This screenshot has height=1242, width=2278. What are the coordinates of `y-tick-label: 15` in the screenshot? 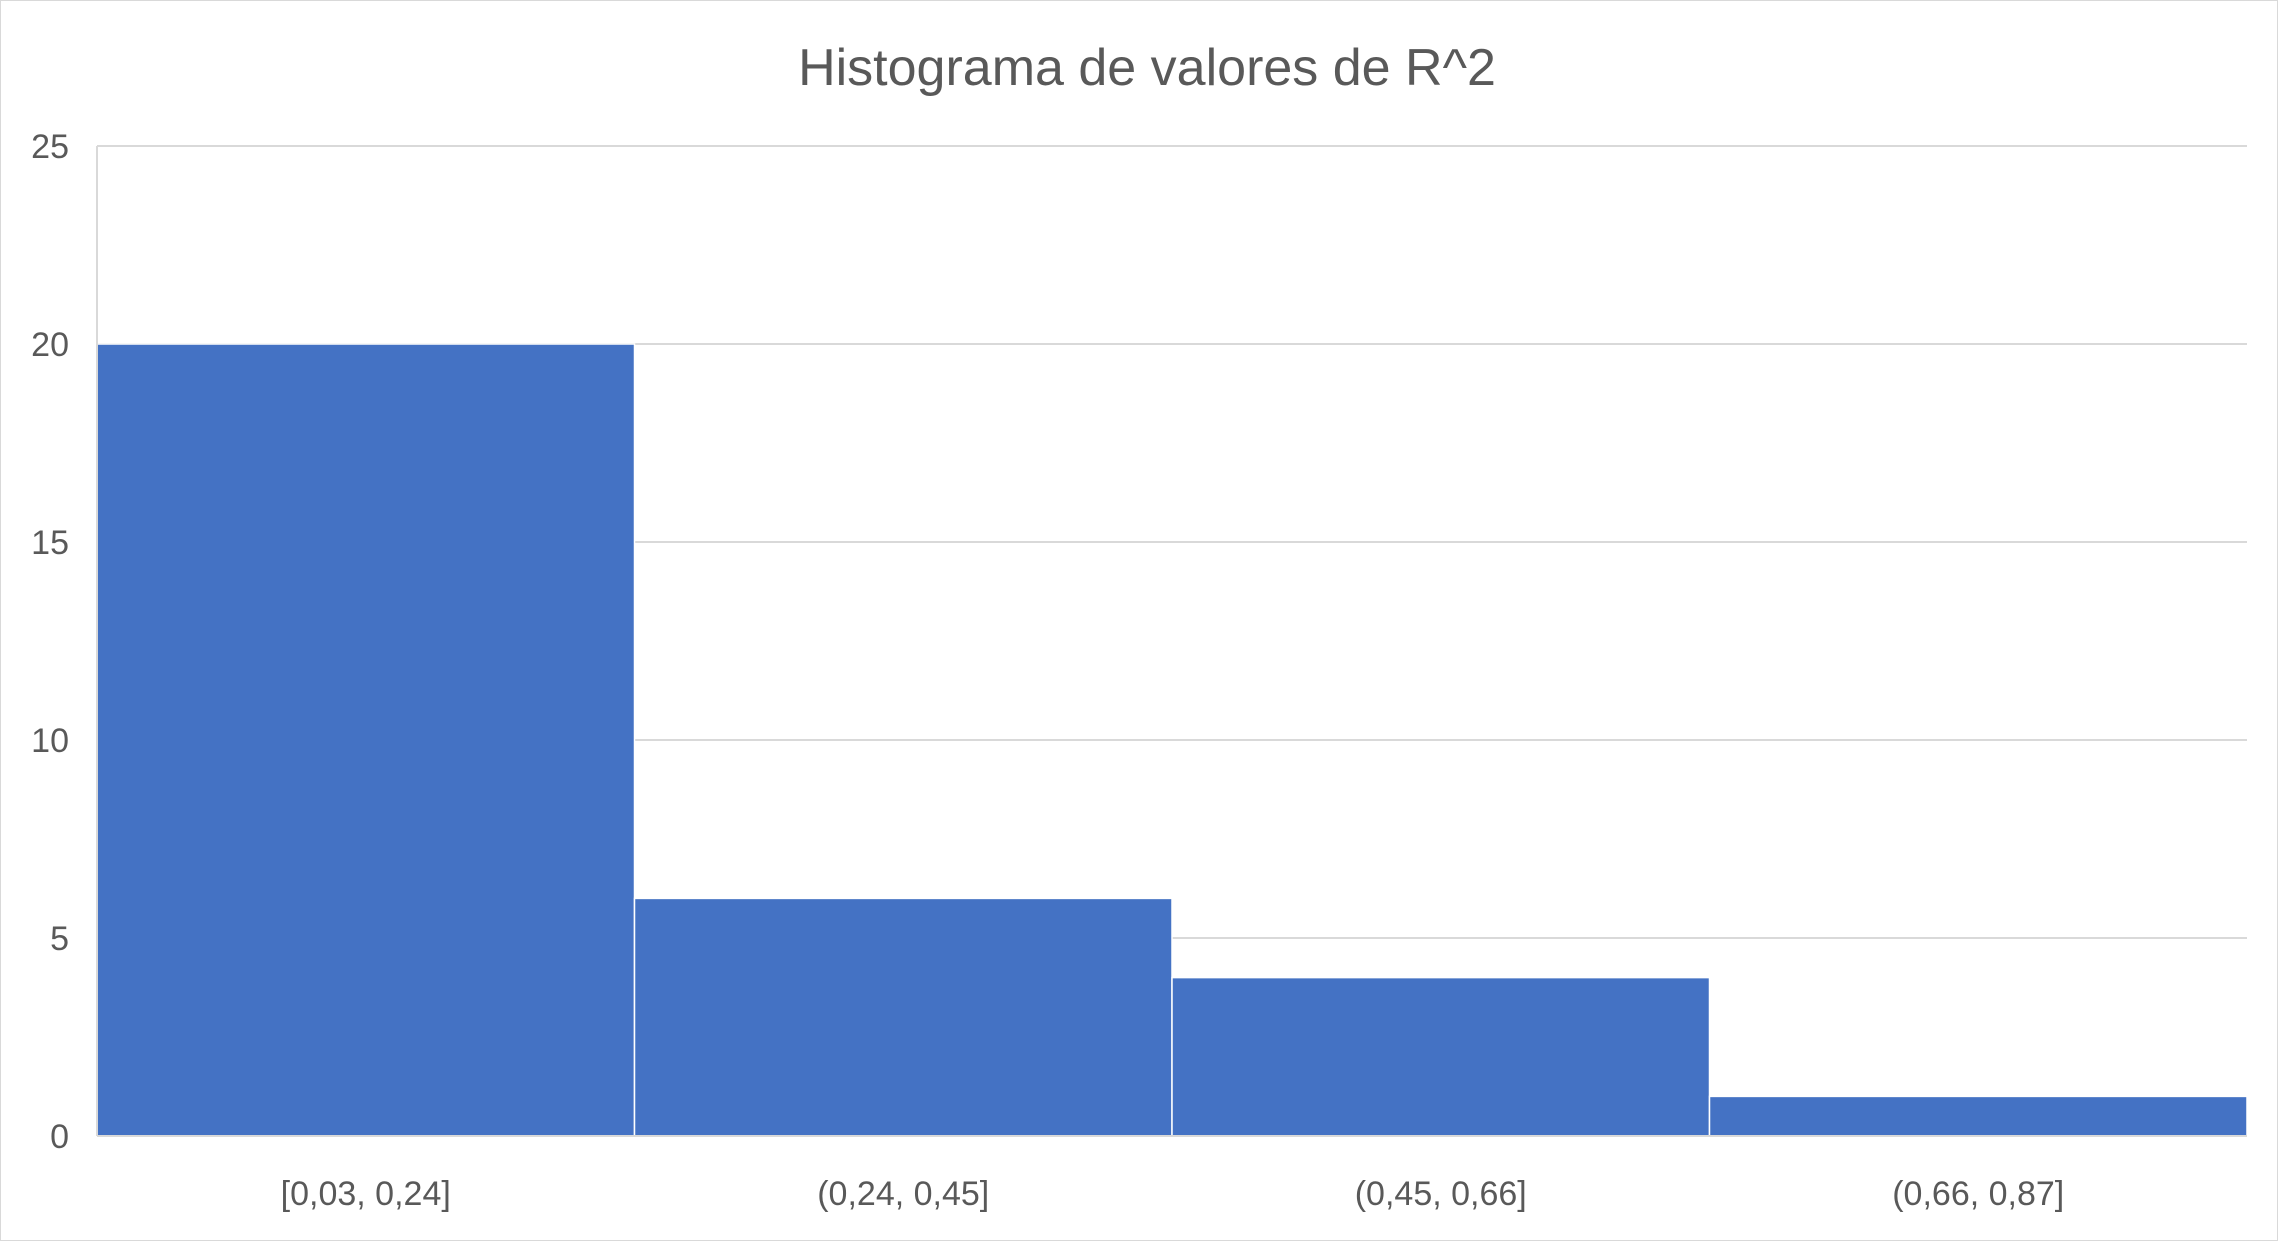 It's located at (50, 543).